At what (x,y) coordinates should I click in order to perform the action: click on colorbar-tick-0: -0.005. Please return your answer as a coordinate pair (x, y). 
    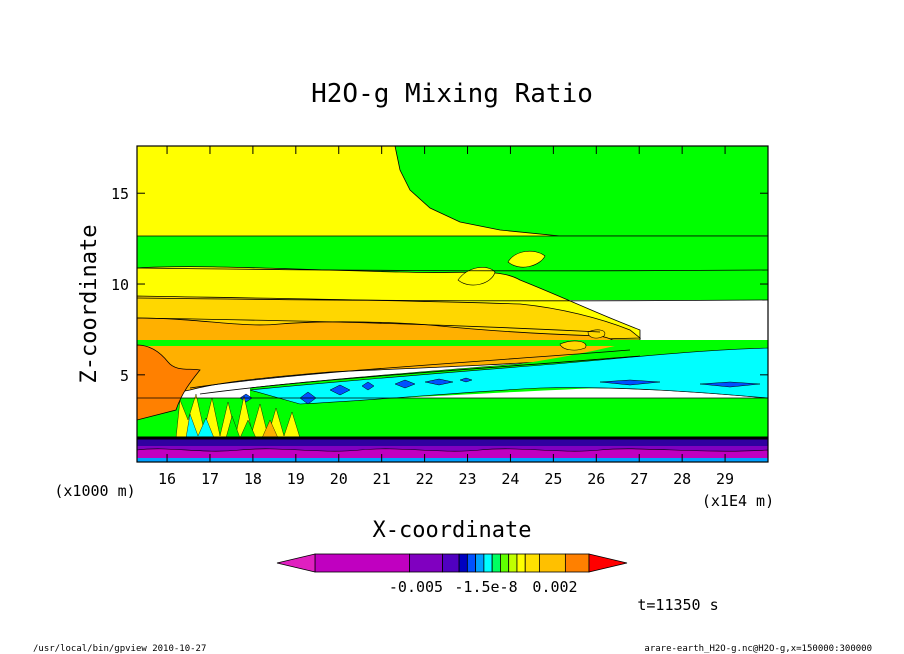
    Looking at the image, I should click on (416, 587).